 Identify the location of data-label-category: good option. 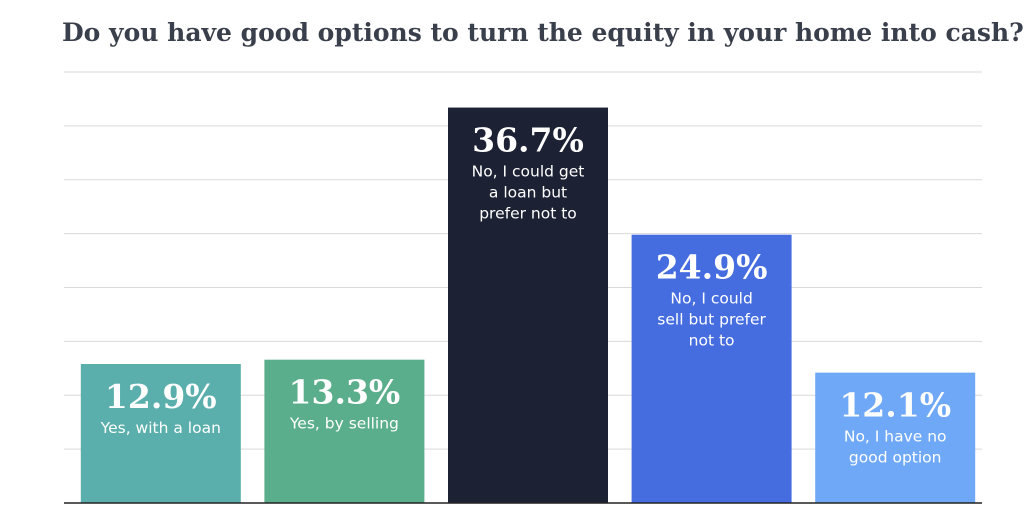
(895, 458).